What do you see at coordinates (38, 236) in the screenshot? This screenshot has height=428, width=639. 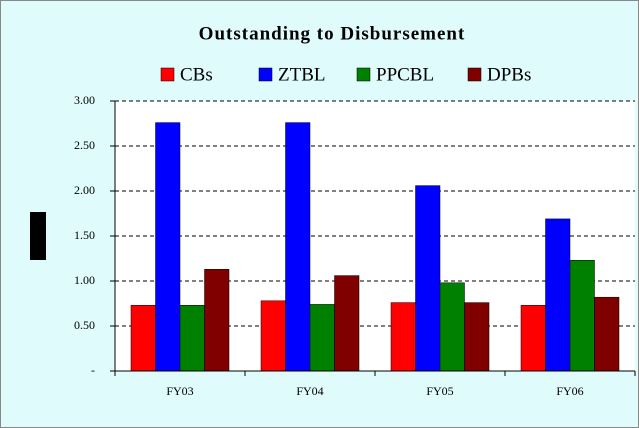 I see `redacted-axis-label` at bounding box center [38, 236].